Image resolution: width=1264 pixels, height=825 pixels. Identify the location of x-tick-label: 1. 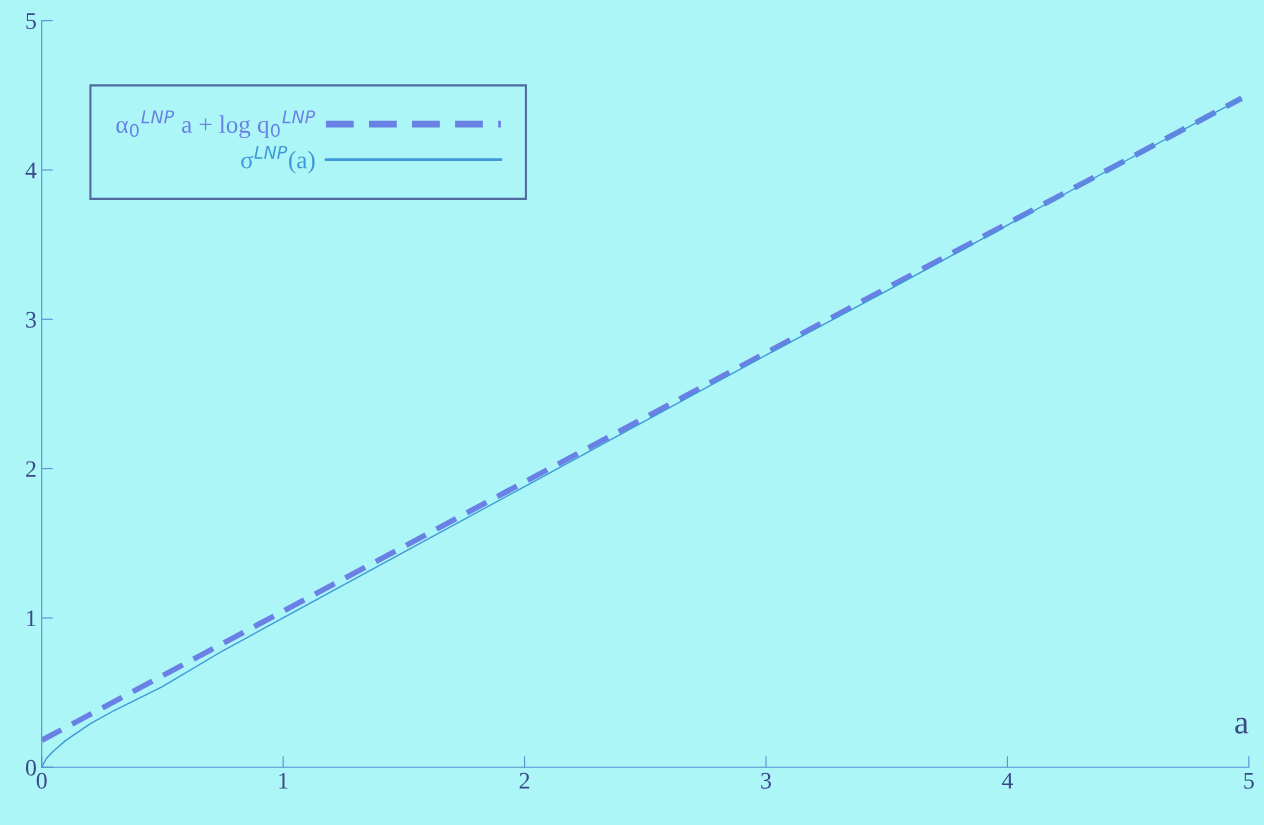
(283, 780).